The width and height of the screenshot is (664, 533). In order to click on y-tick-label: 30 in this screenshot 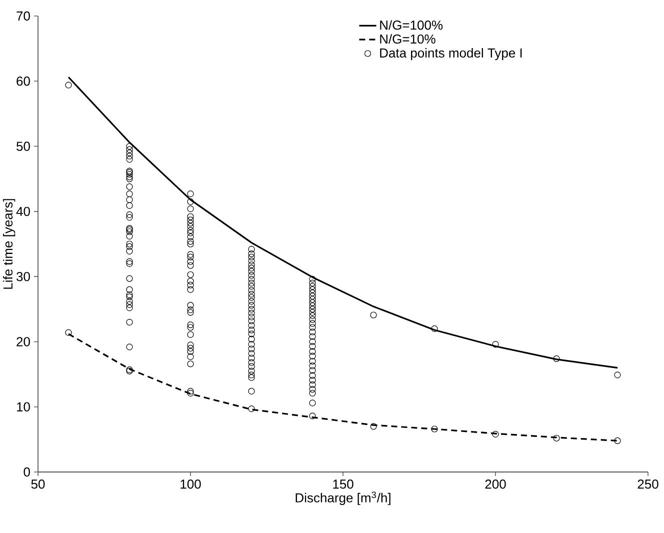, I will do `click(23, 277)`.